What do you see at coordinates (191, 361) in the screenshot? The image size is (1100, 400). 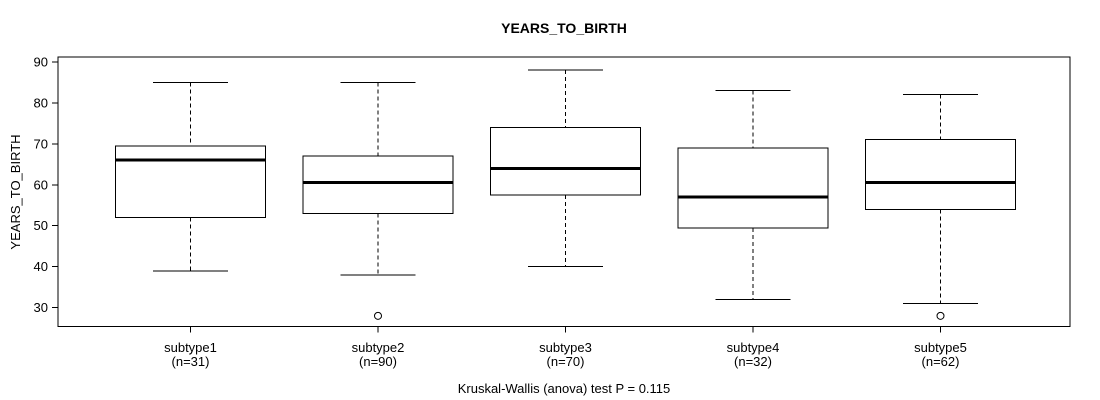 I see `x-axis-count-label: (n=31)` at bounding box center [191, 361].